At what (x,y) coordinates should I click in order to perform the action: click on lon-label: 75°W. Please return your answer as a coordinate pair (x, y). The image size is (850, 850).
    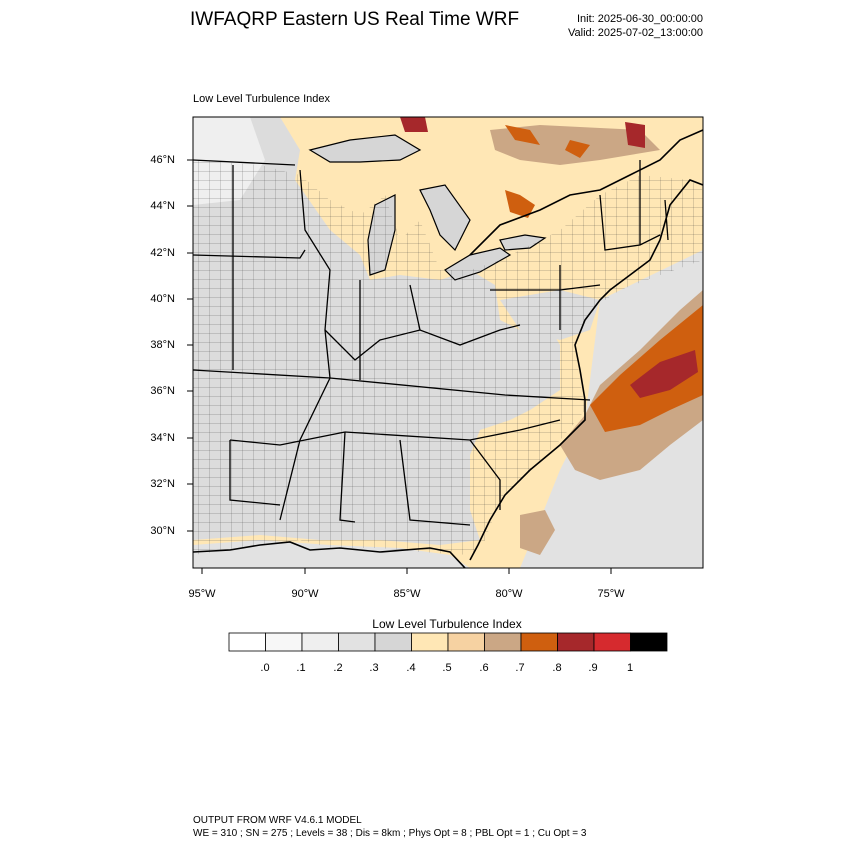
    Looking at the image, I should click on (611, 594).